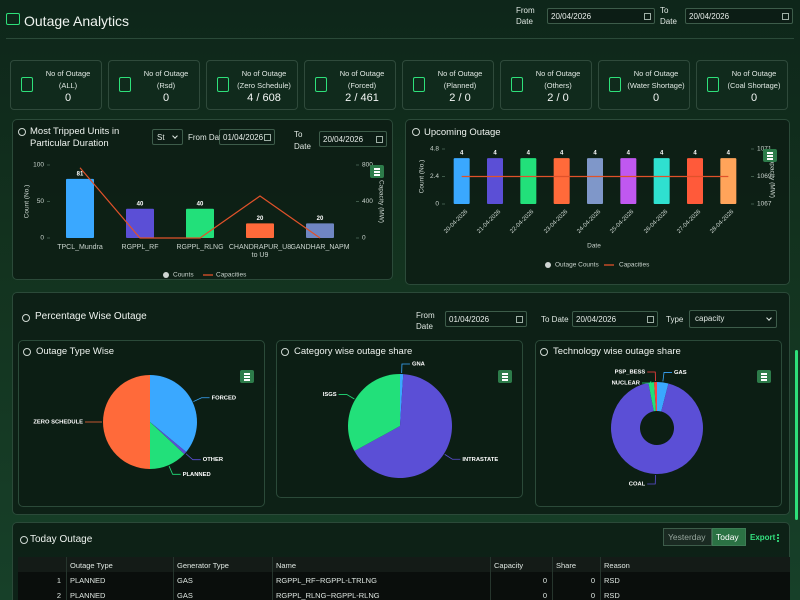  I want to click on column-header: Share, so click(566, 565).